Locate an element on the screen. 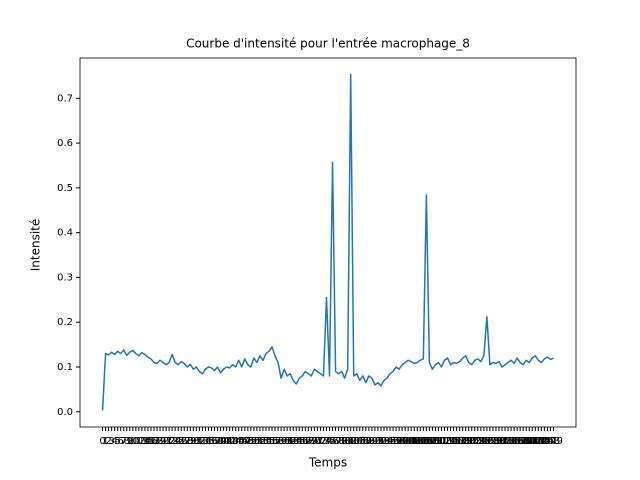 The width and height of the screenshot is (640, 480). x-tick-label: 85 is located at coordinates (359, 441).